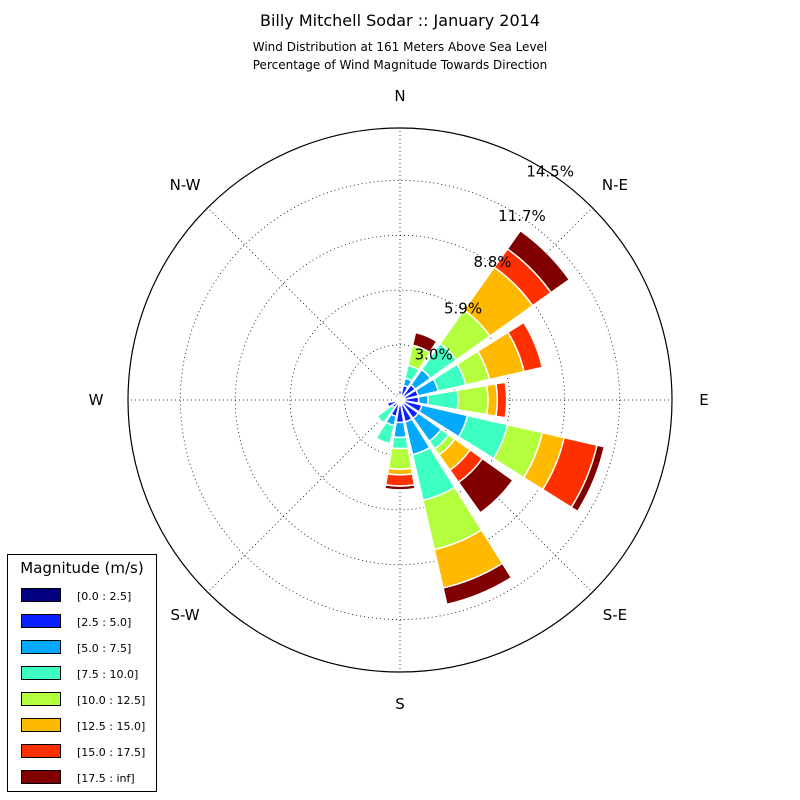  Describe the element at coordinates (463, 308) in the screenshot. I see `radial-tick-label: 5.9%` at that location.